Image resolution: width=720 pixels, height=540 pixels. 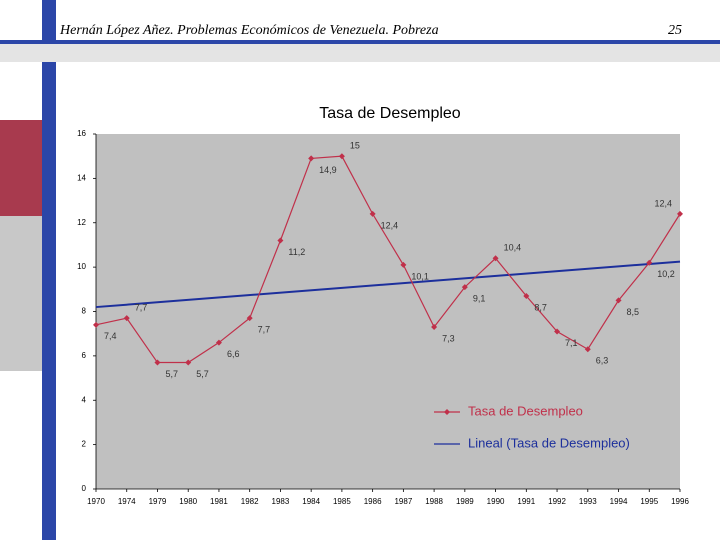 What do you see at coordinates (403, 501) in the screenshot?
I see `x-tick-label: 1987` at bounding box center [403, 501].